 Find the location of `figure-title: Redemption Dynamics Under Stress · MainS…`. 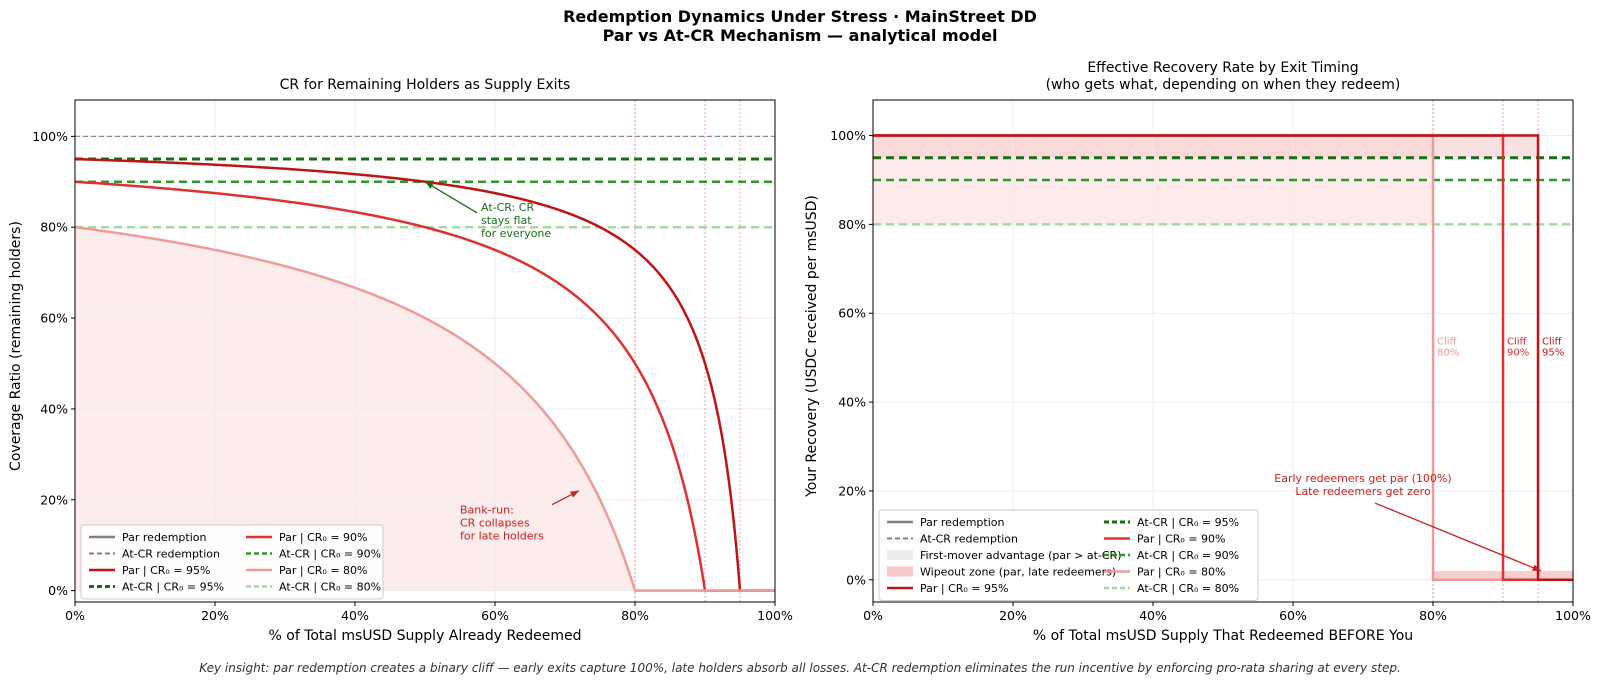

figure-title: Redemption Dynamics Under Stress · MainS… is located at coordinates (800, 16).